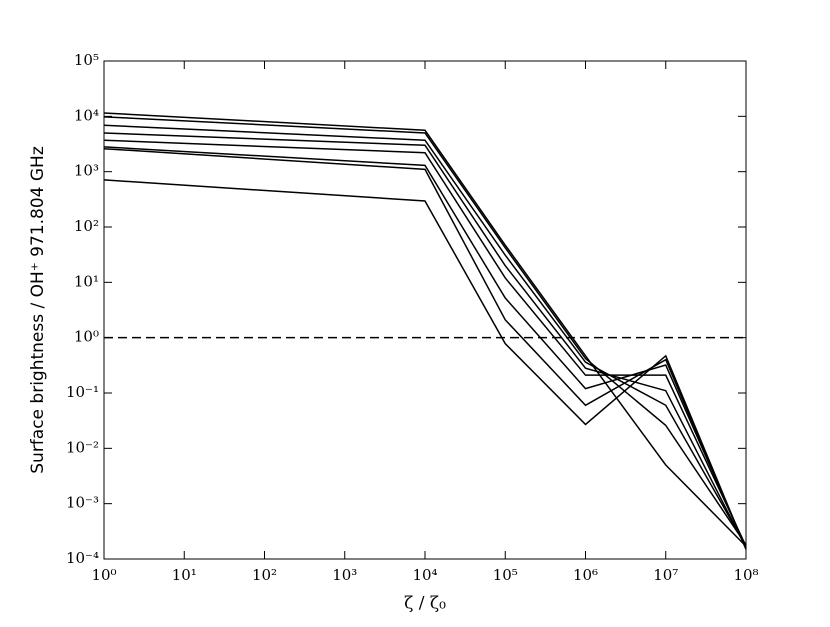 The image size is (830, 627). What do you see at coordinates (86, 60) in the screenshot?
I see `y-tick-label: 10⁵` at bounding box center [86, 60].